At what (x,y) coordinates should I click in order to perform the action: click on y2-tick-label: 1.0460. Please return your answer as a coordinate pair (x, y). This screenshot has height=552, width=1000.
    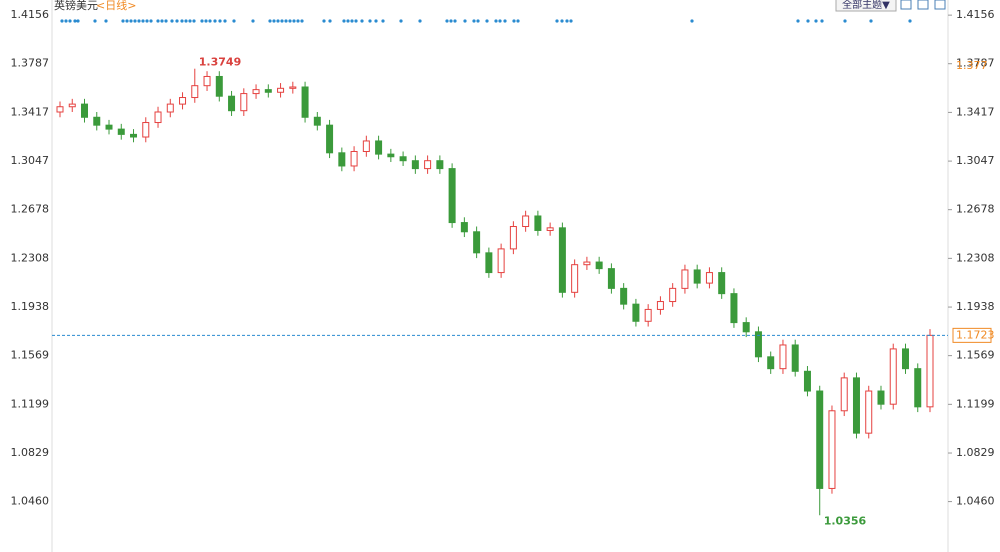
    Looking at the image, I should click on (975, 501).